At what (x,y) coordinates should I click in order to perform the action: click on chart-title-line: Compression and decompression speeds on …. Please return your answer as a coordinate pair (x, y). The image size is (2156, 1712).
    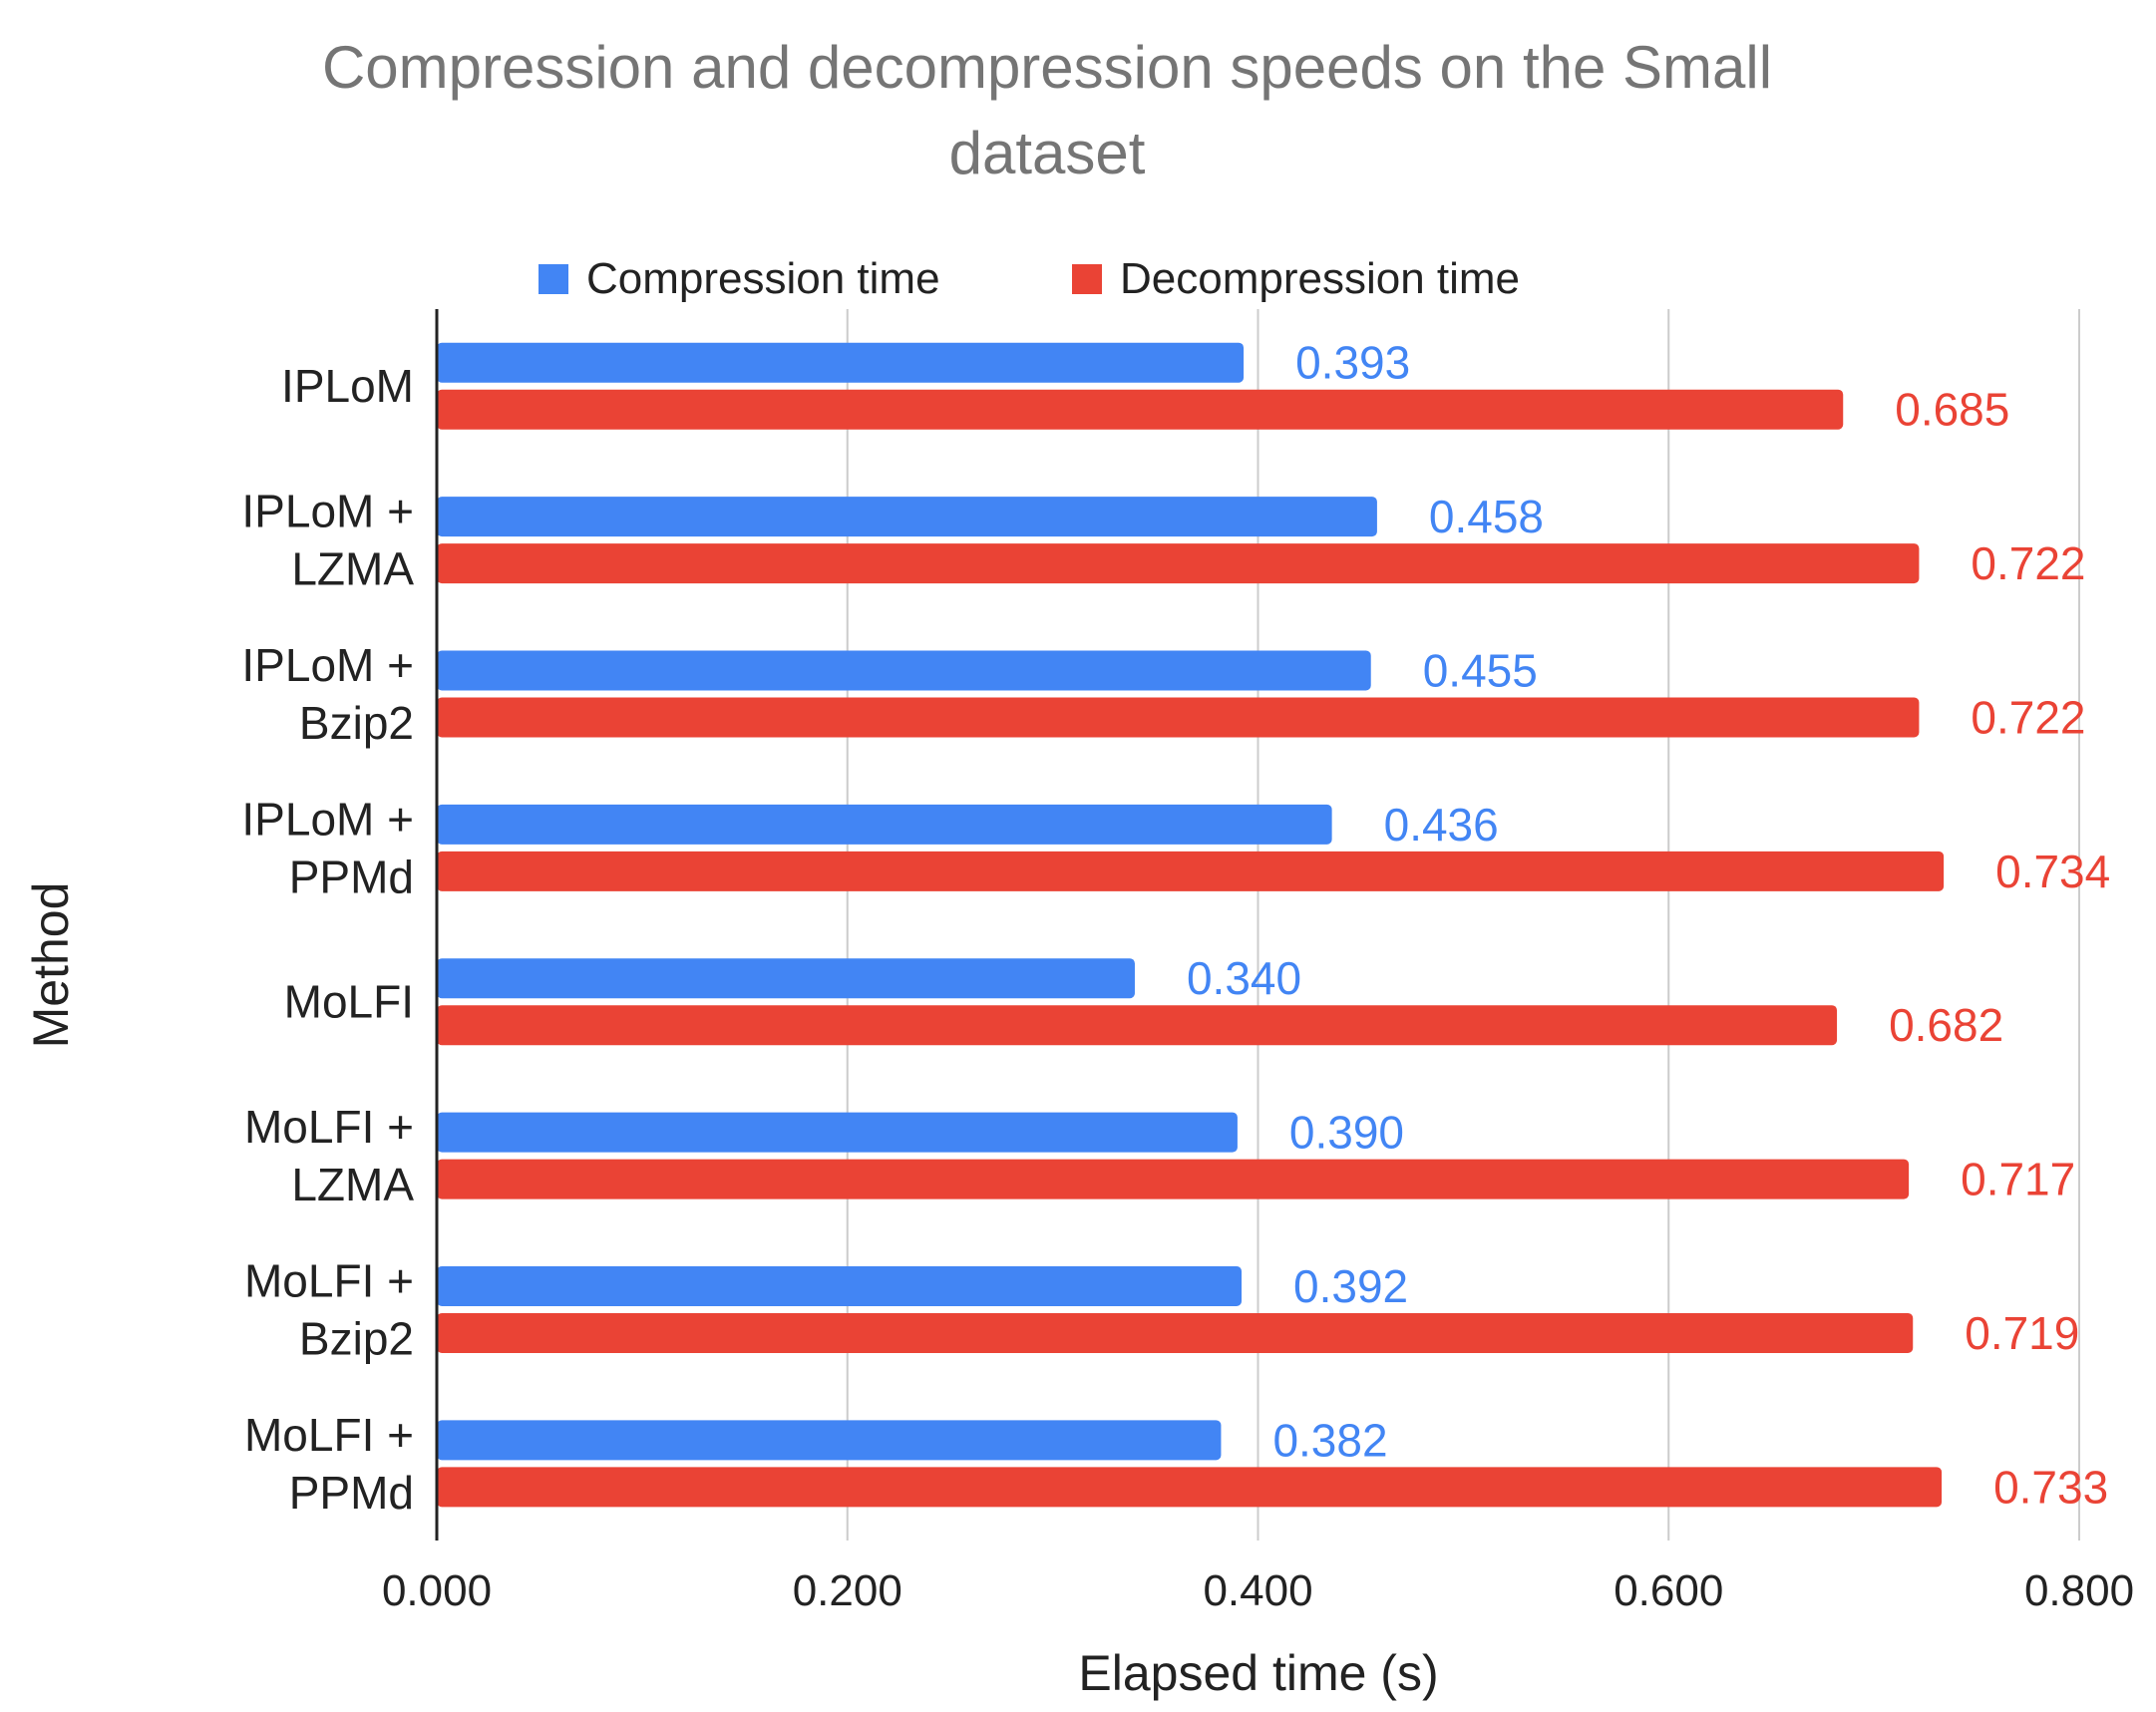
    Looking at the image, I should click on (1047, 67).